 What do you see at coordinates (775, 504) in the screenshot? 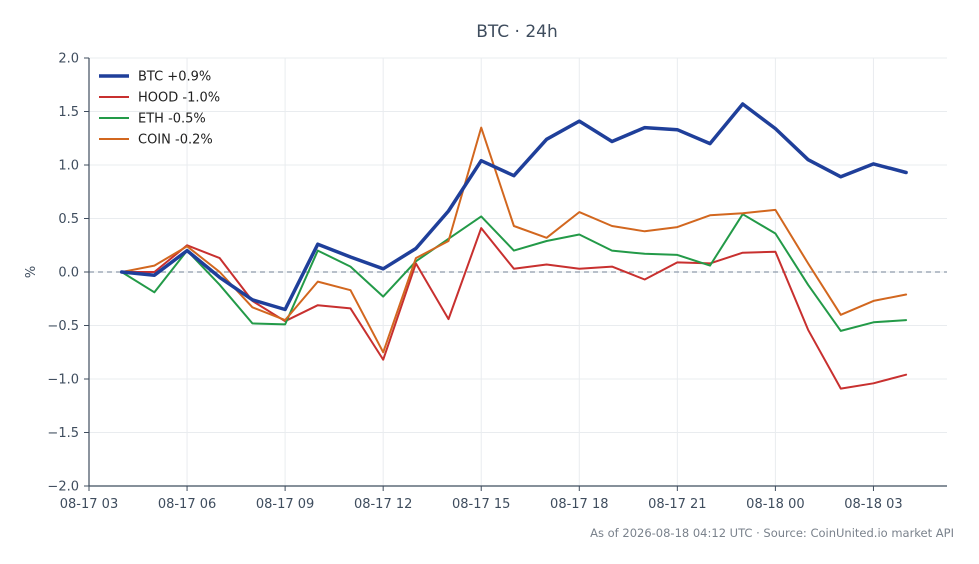
I see `x-tick-label: 08-18 00` at bounding box center [775, 504].